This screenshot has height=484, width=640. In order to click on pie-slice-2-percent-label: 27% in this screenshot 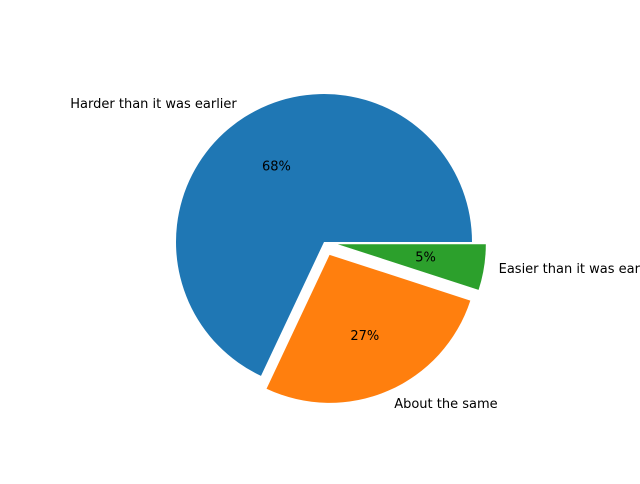, I will do `click(364, 336)`.